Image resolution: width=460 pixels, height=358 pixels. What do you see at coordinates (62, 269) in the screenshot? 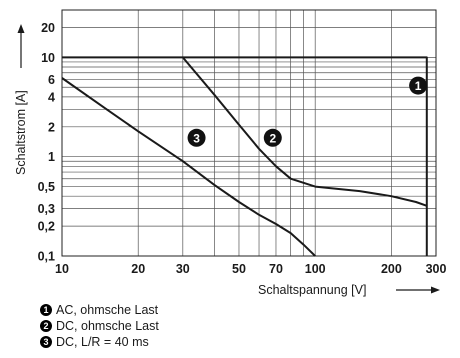
I see `x-tick-label: 10` at bounding box center [62, 269].